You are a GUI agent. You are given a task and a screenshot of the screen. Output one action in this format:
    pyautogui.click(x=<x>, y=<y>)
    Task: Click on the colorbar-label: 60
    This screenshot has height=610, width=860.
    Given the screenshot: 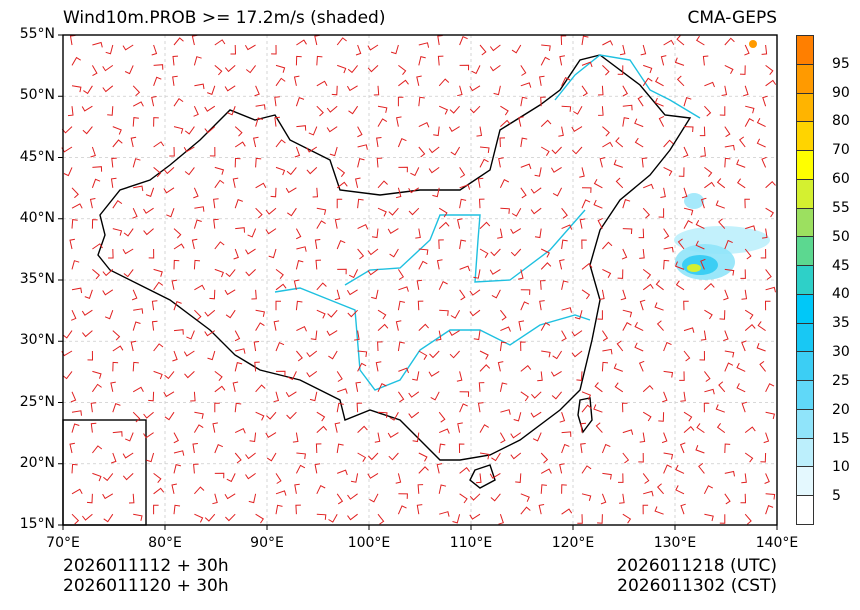 What is the action you would take?
    pyautogui.click(x=841, y=179)
    